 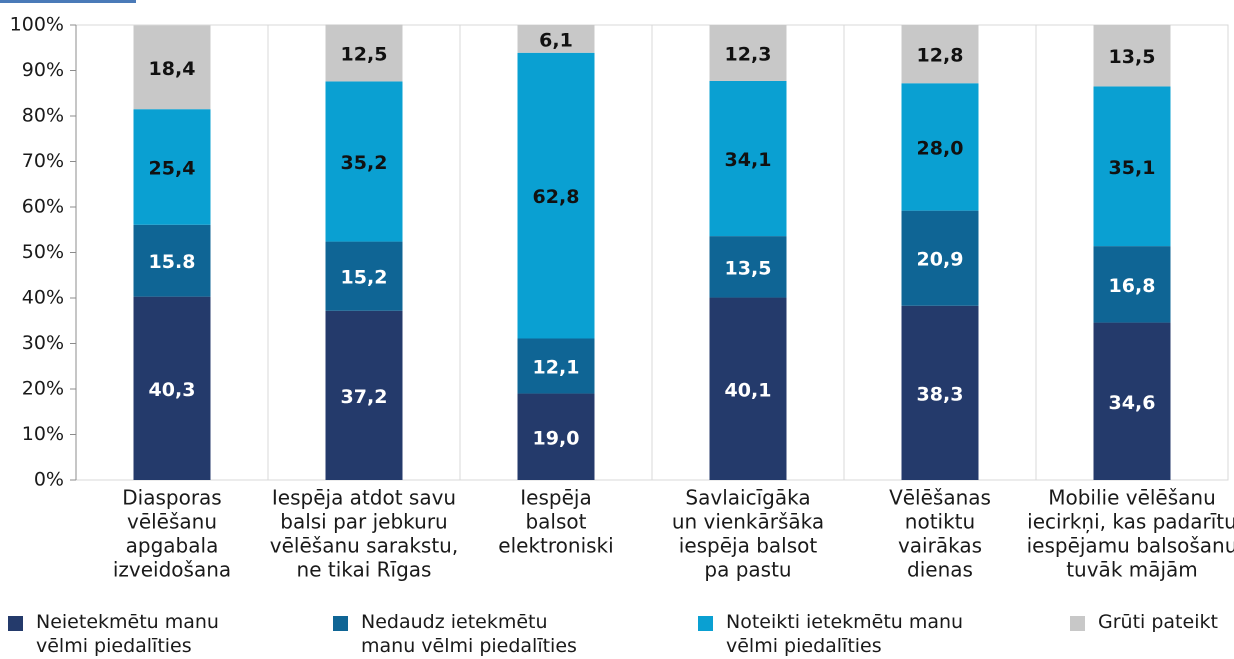 I want to click on data-label: 25,4, so click(x=172, y=168).